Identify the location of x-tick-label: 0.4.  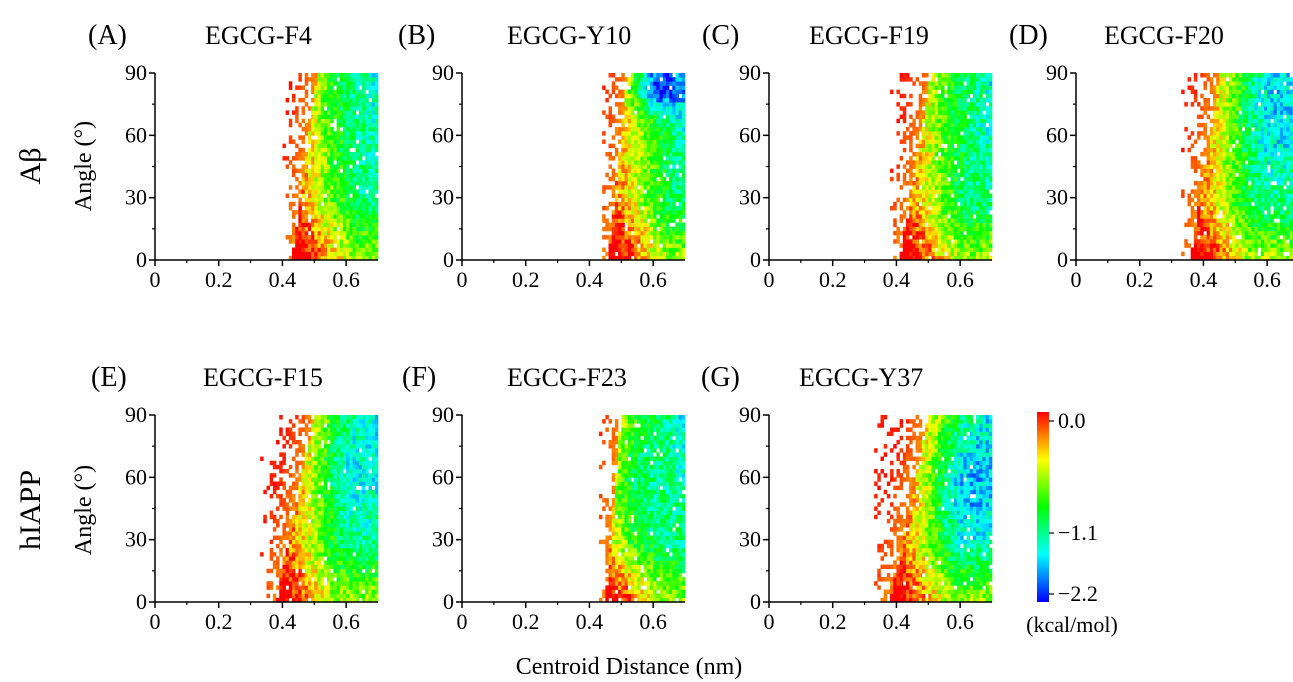
(897, 279).